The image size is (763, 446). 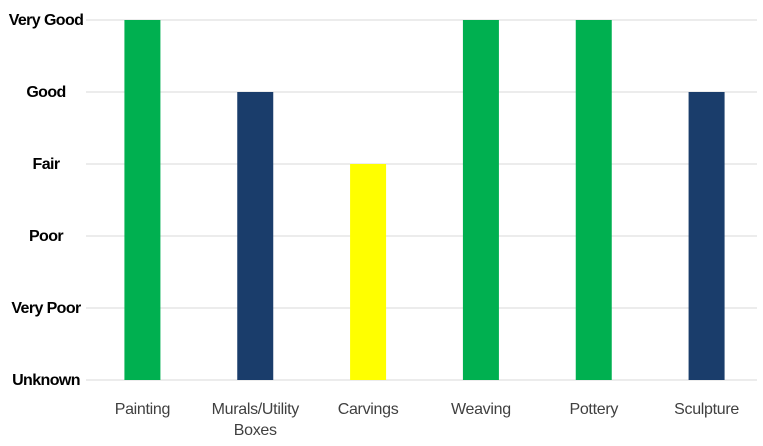 What do you see at coordinates (706, 236) in the screenshot?
I see `bar-sculpture` at bounding box center [706, 236].